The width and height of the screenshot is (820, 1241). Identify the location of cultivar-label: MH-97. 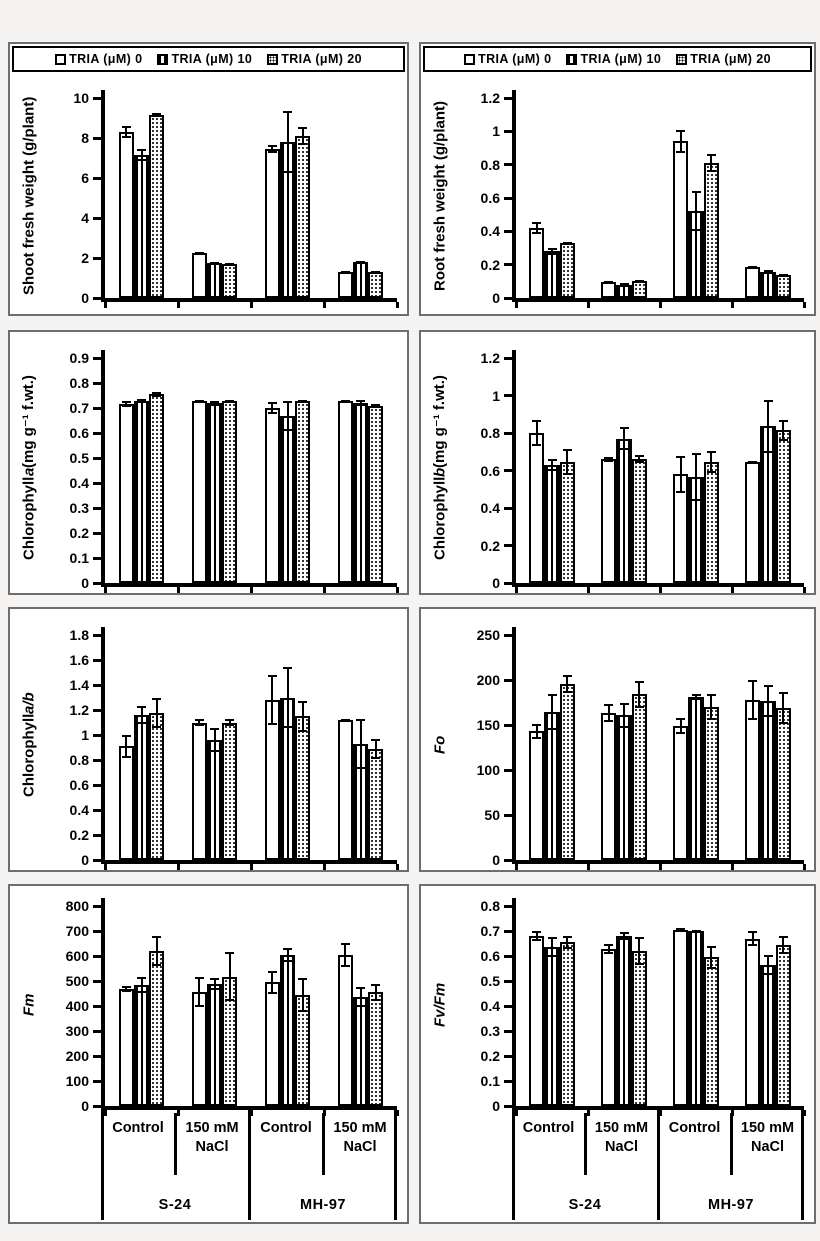
(730, 1205).